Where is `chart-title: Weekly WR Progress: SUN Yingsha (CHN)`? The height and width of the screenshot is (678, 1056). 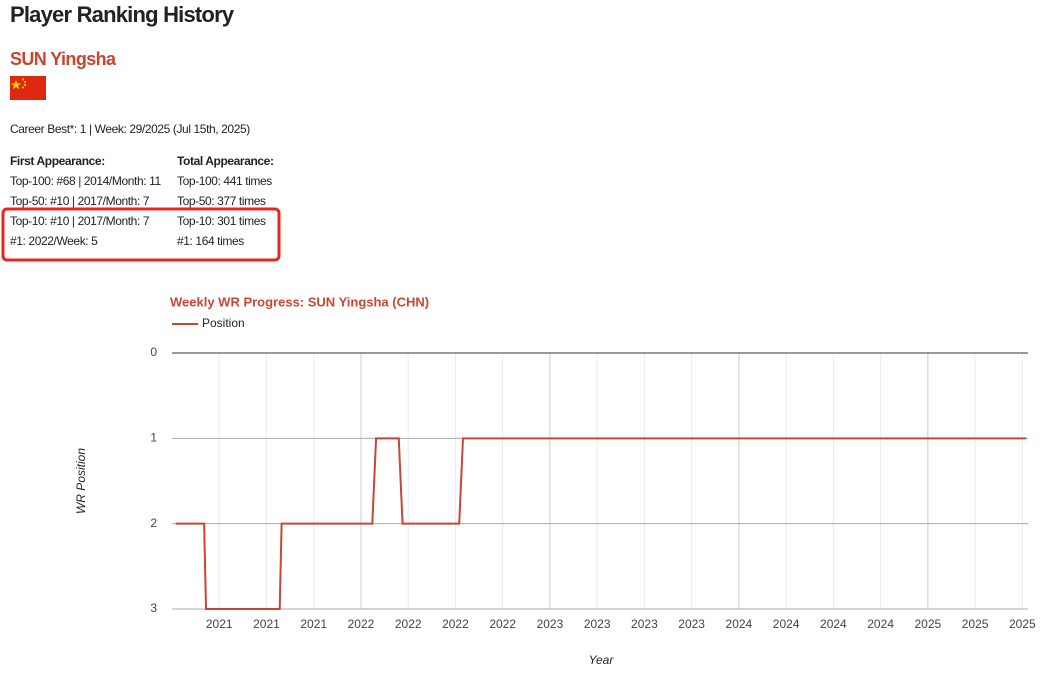
chart-title: Weekly WR Progress: SUN Yingsha (CHN) is located at coordinates (299, 301).